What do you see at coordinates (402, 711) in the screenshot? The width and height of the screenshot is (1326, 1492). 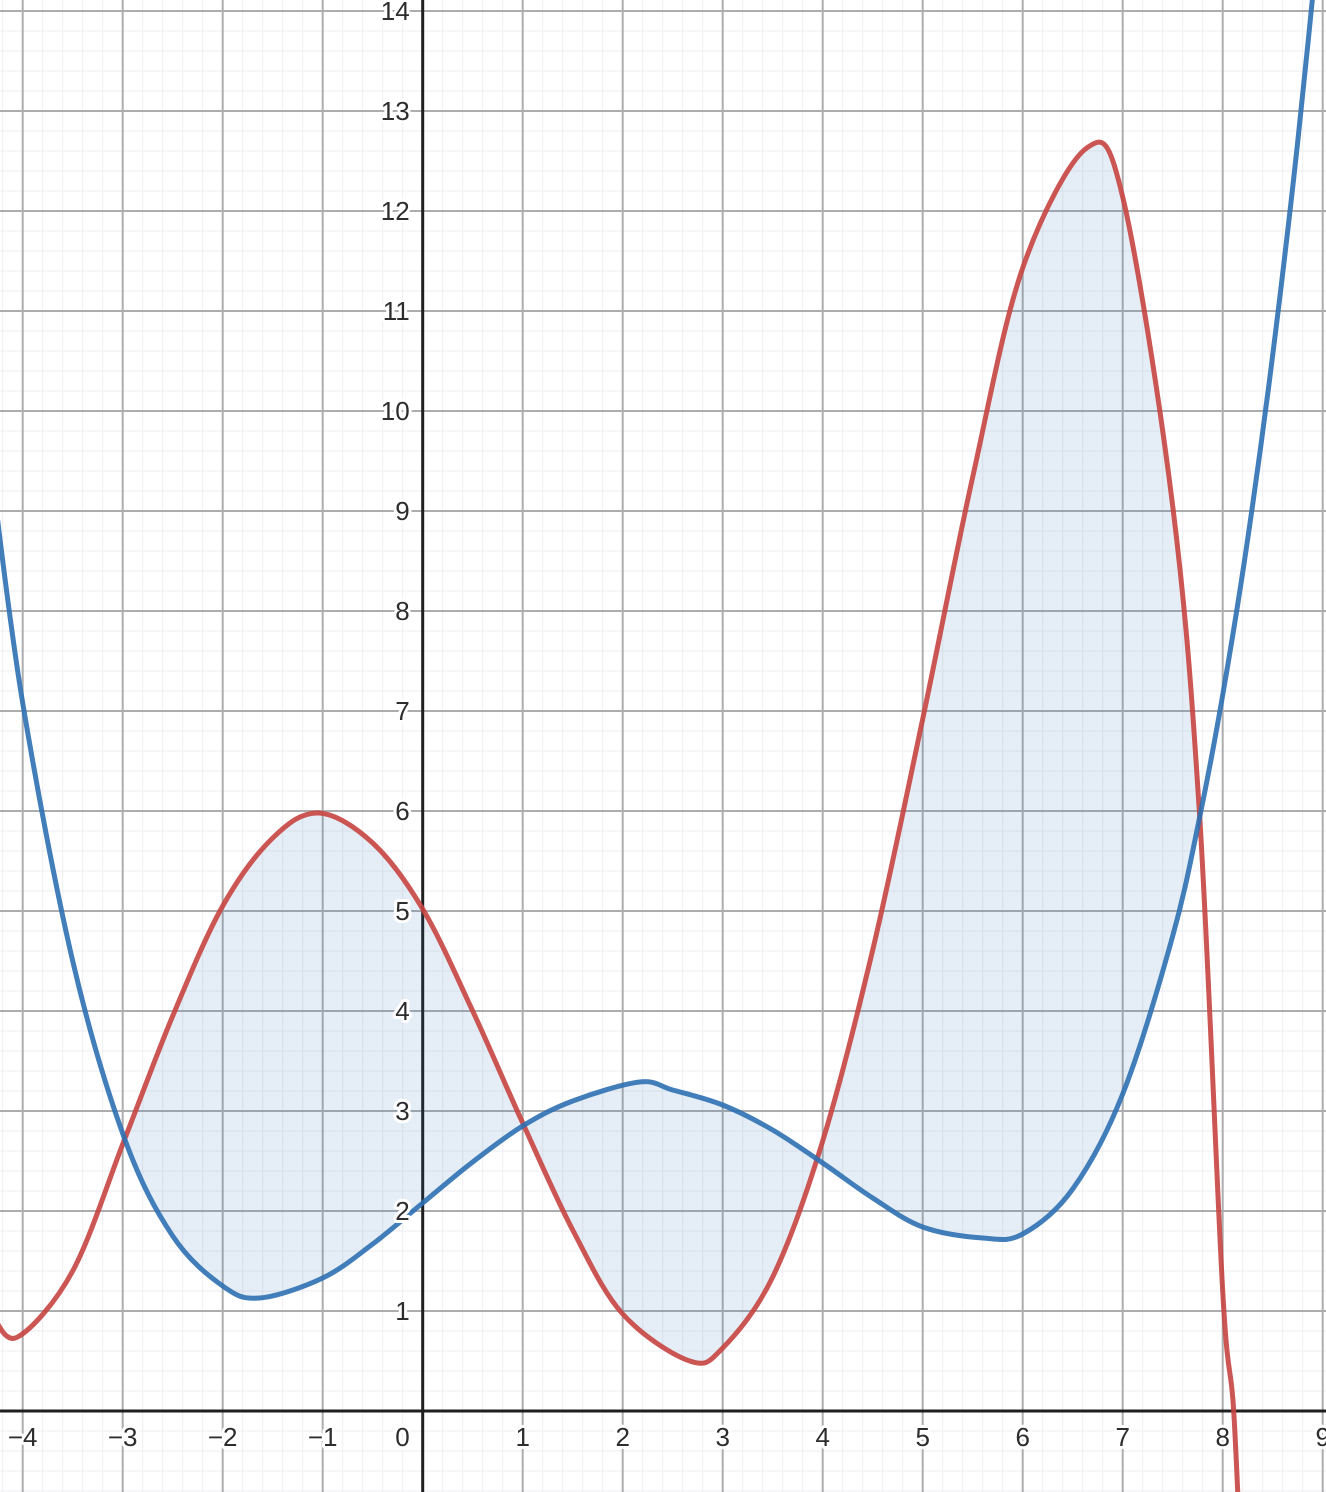 I see `y-tick-label: 7` at bounding box center [402, 711].